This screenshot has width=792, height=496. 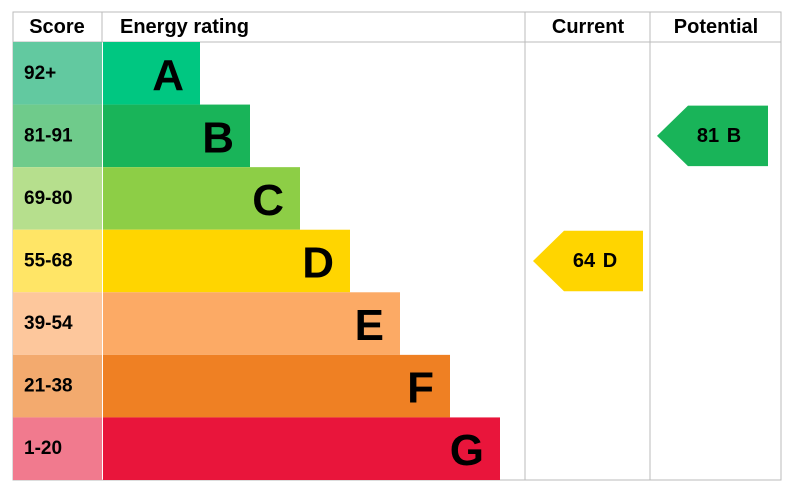 What do you see at coordinates (708, 136) in the screenshot?
I see `potential-value: 81` at bounding box center [708, 136].